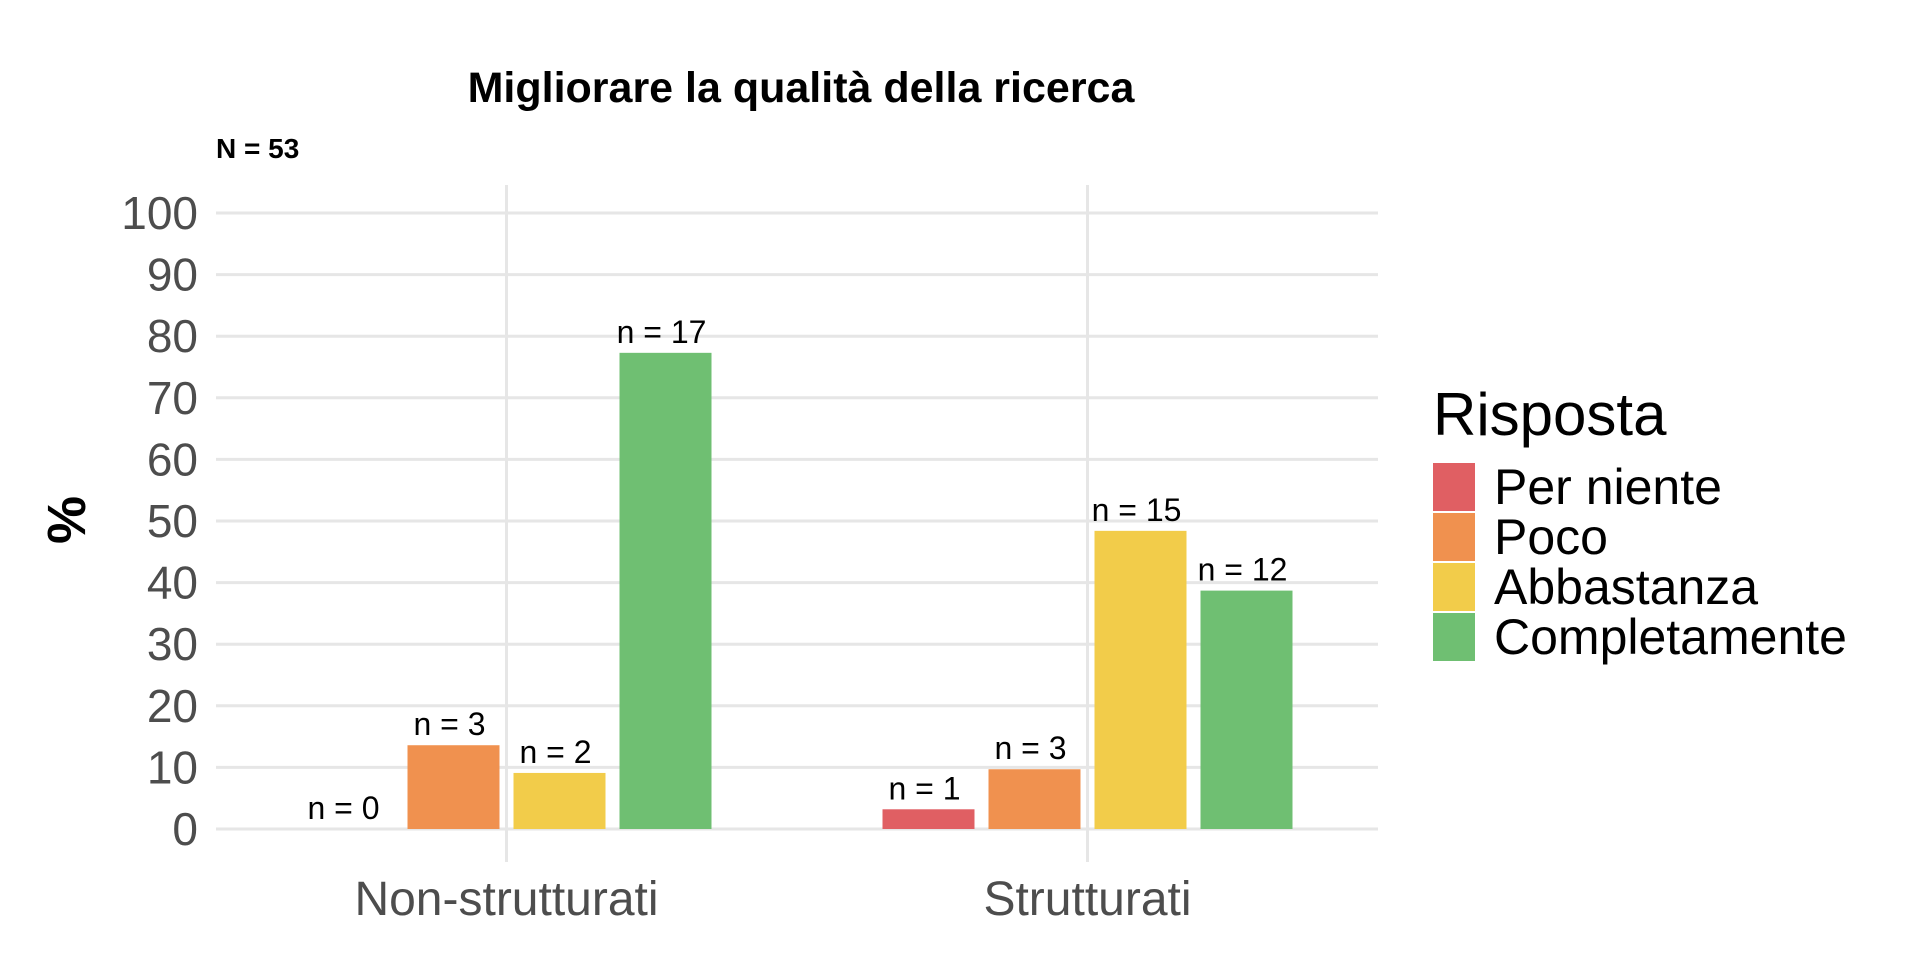 The width and height of the screenshot is (1920, 960). What do you see at coordinates (1550, 414) in the screenshot?
I see `legend-title: Risposta` at bounding box center [1550, 414].